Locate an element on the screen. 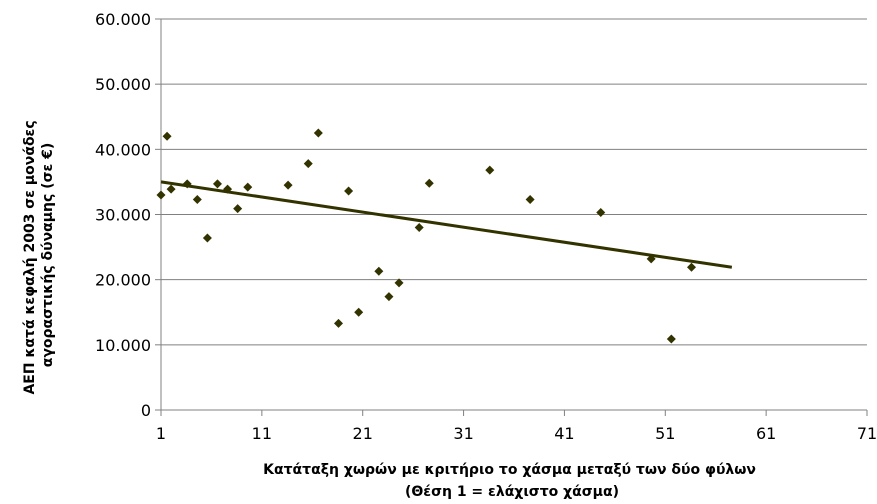 This screenshot has height=504, width=877. y-axis-title-line2: αγοραστικής δύναμης (σε €) is located at coordinates (48, 255).